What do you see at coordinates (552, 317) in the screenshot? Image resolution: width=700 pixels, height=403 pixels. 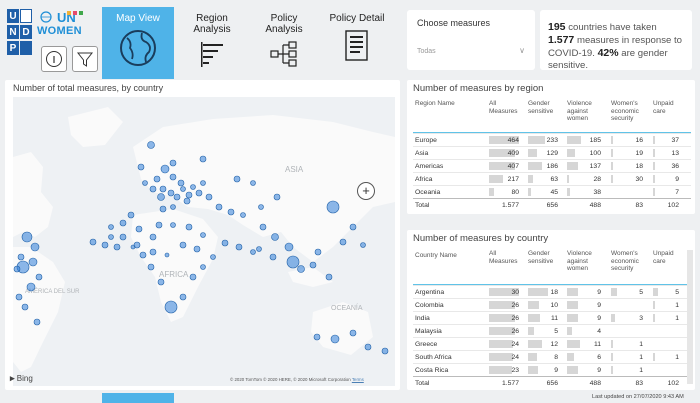 I see `table-row: India 26 11 9 3 1` at bounding box center [552, 317].